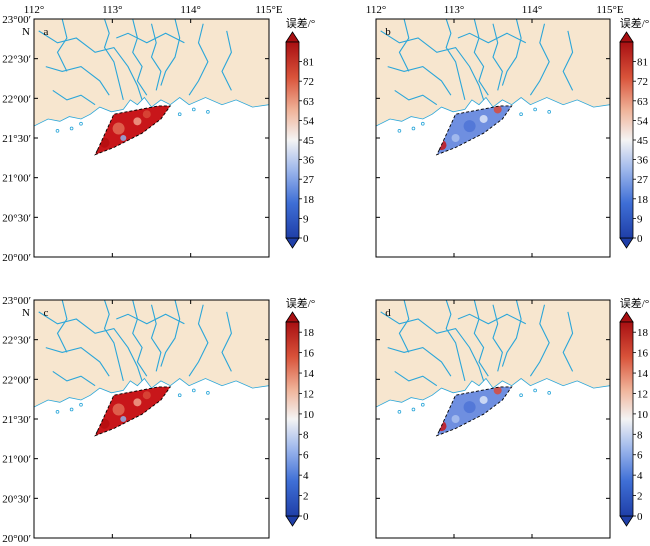 This screenshot has width=650, height=546. What do you see at coordinates (309, 141) in the screenshot?
I see `colorbar-tick-label: 45` at bounding box center [309, 141].